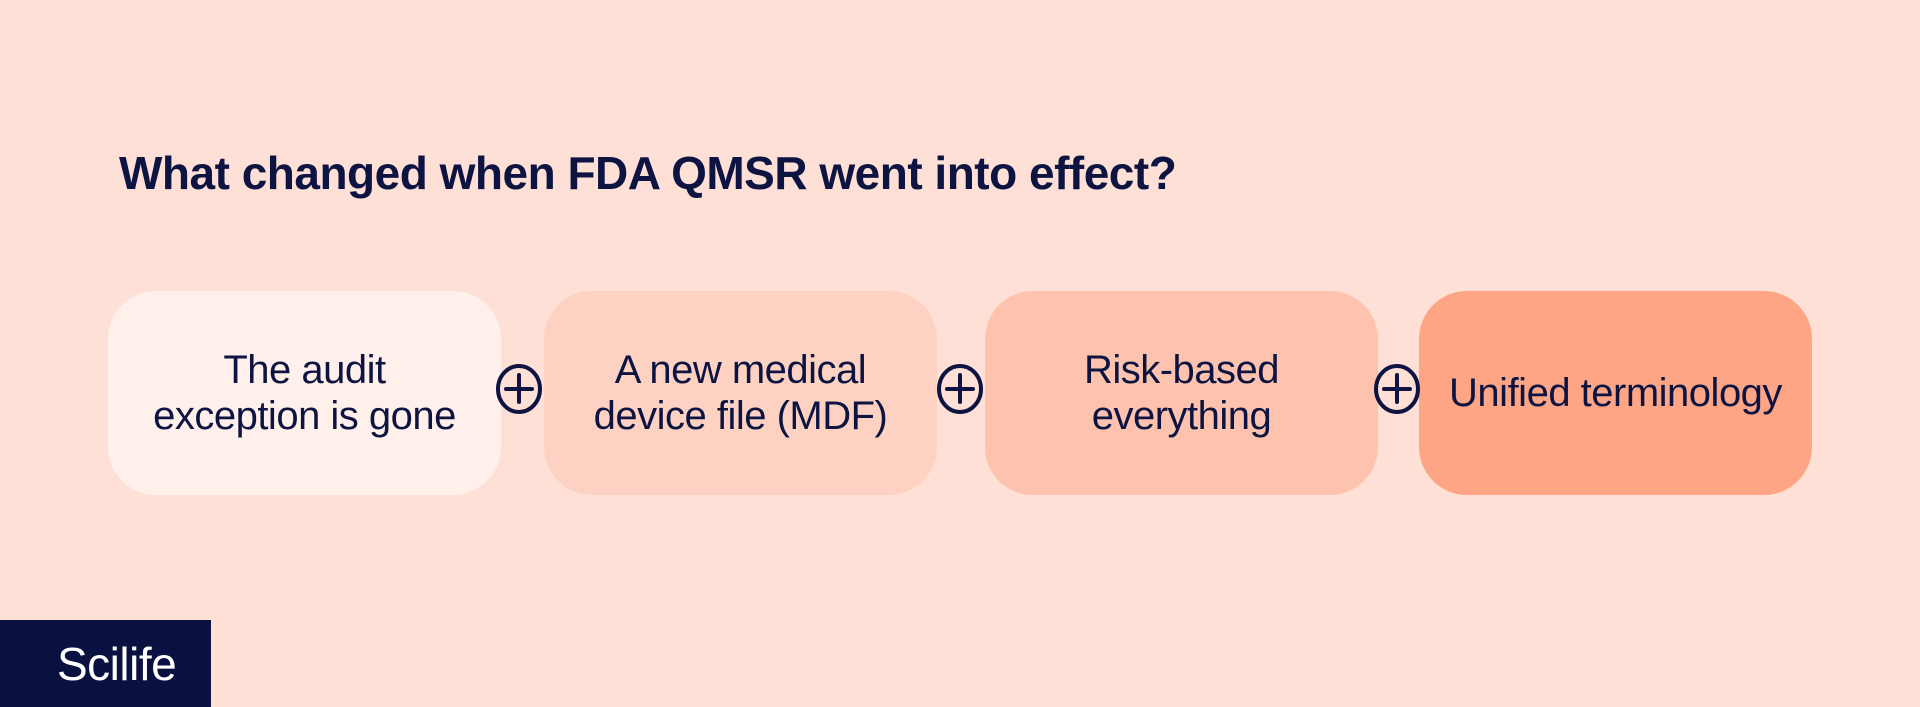 The image size is (1920, 707). I want to click on step-card-medical-device-file: A new medical device file (MDF), so click(740, 393).